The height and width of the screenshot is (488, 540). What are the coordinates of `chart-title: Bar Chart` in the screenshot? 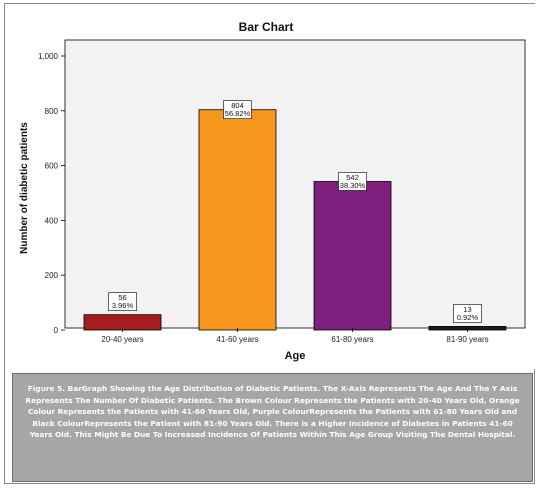 It's located at (266, 27).